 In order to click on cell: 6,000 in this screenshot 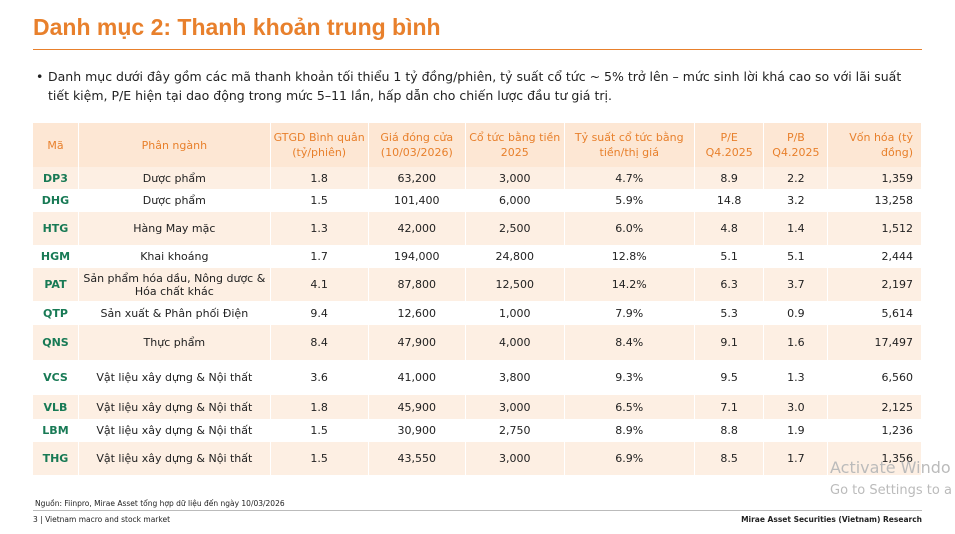, I will do `click(515, 200)`.